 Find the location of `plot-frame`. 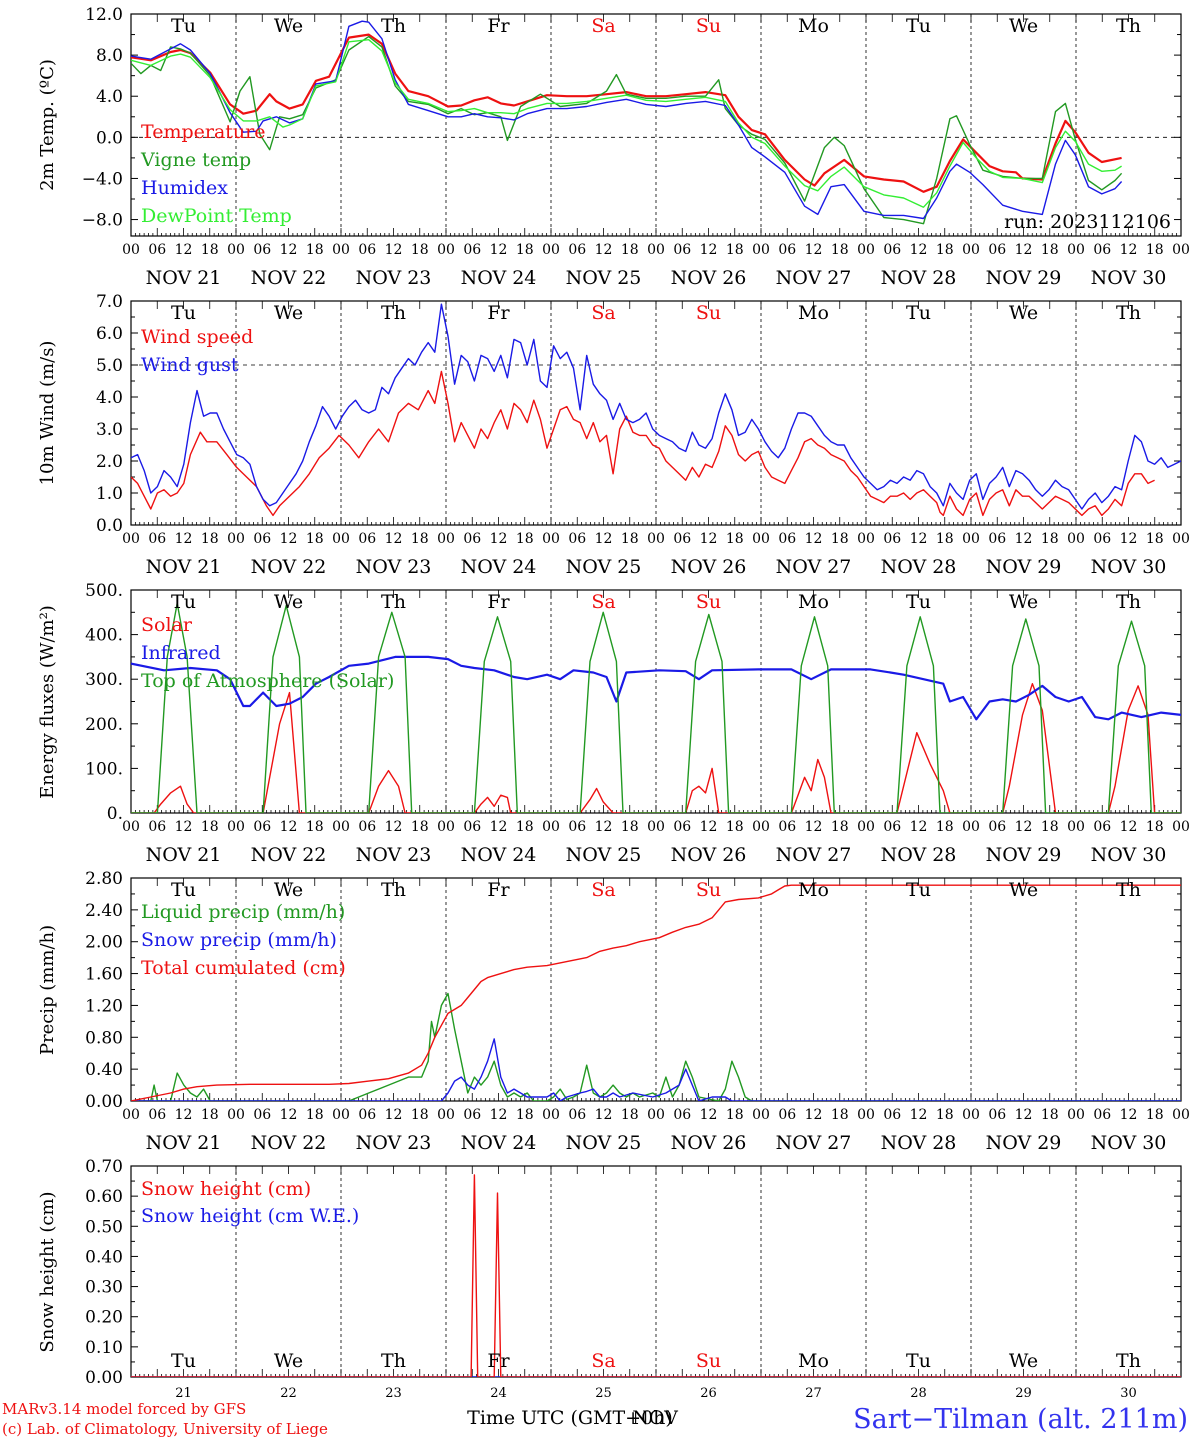

plot-frame is located at coordinates (656, 701).